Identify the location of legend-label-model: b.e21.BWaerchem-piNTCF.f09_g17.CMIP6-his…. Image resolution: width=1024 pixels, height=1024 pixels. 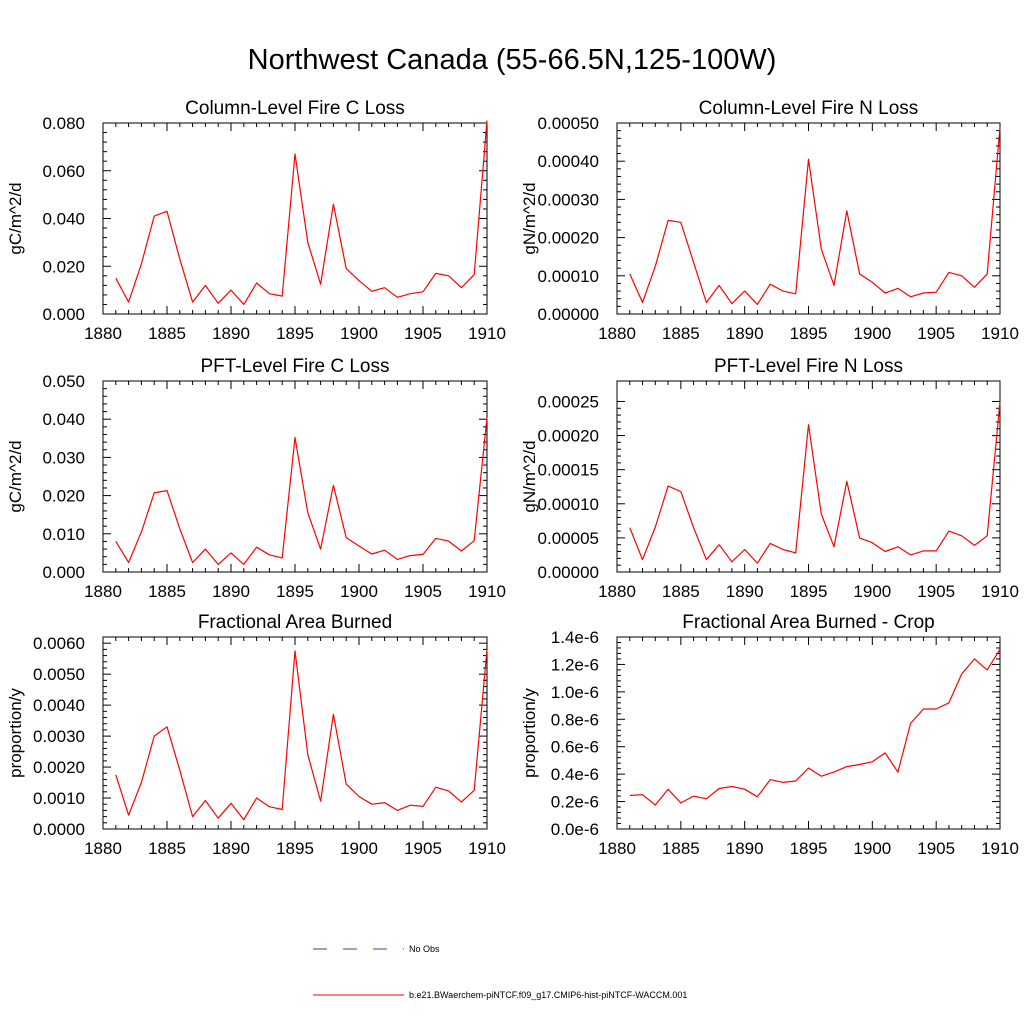
(548, 995).